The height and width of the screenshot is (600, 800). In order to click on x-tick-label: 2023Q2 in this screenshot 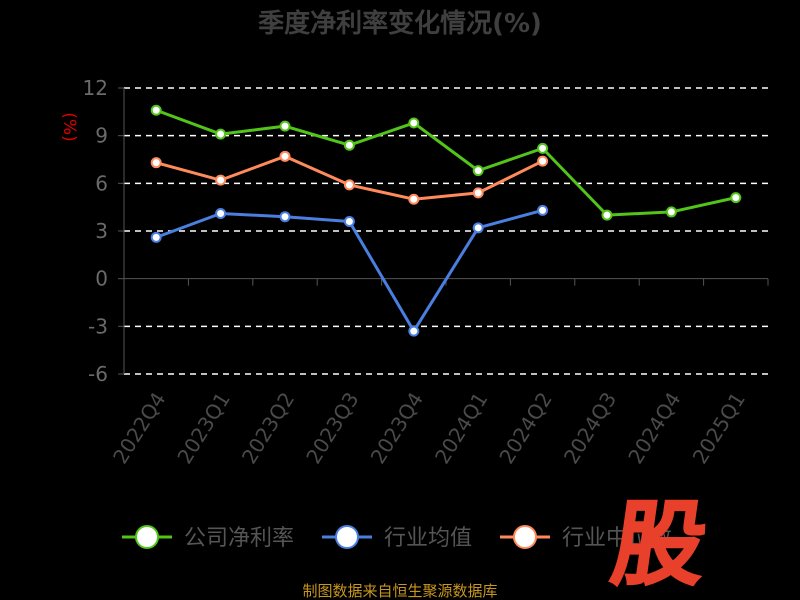, I will do `click(268, 428)`.